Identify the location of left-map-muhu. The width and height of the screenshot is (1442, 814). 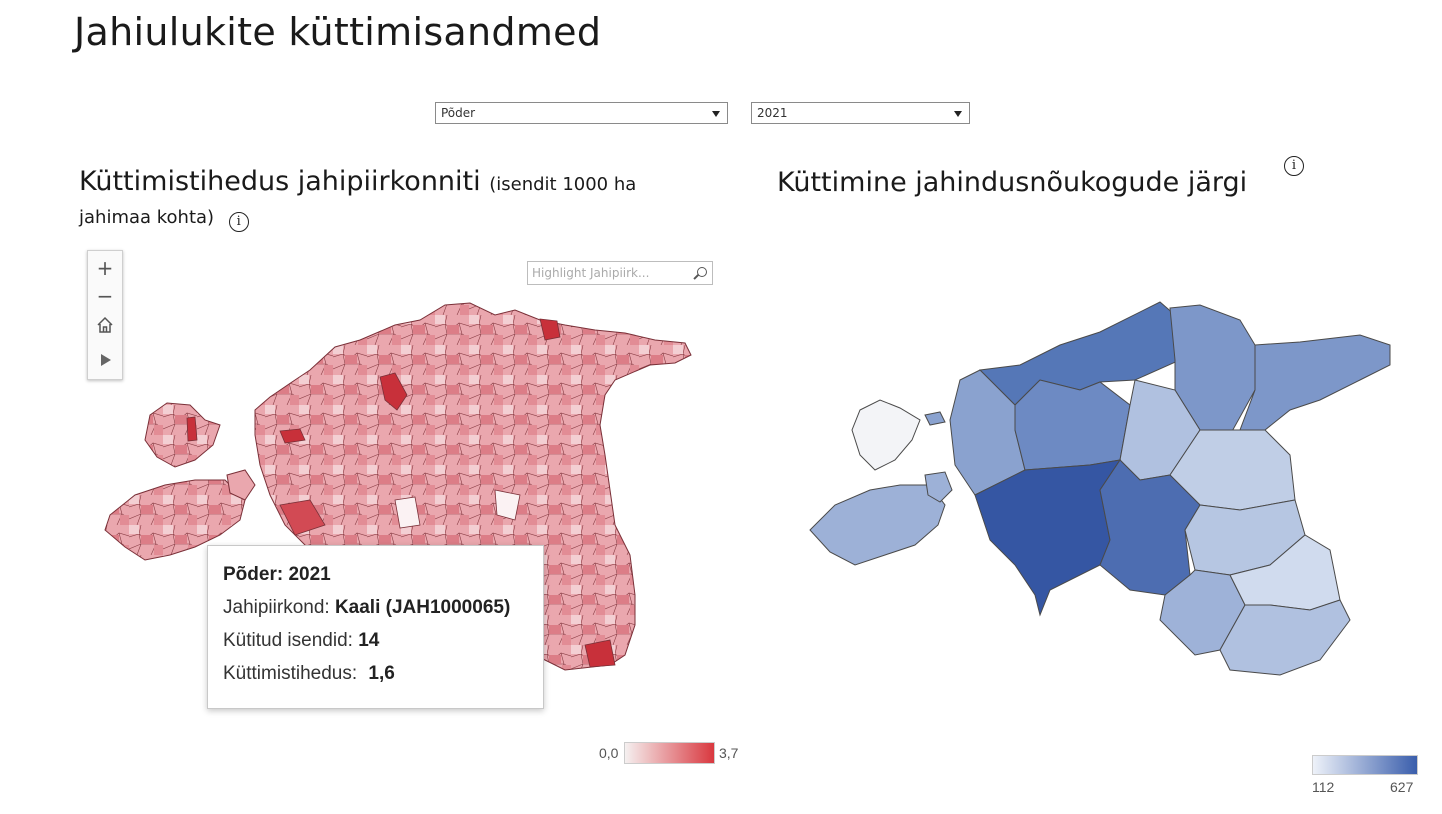
(241, 485).